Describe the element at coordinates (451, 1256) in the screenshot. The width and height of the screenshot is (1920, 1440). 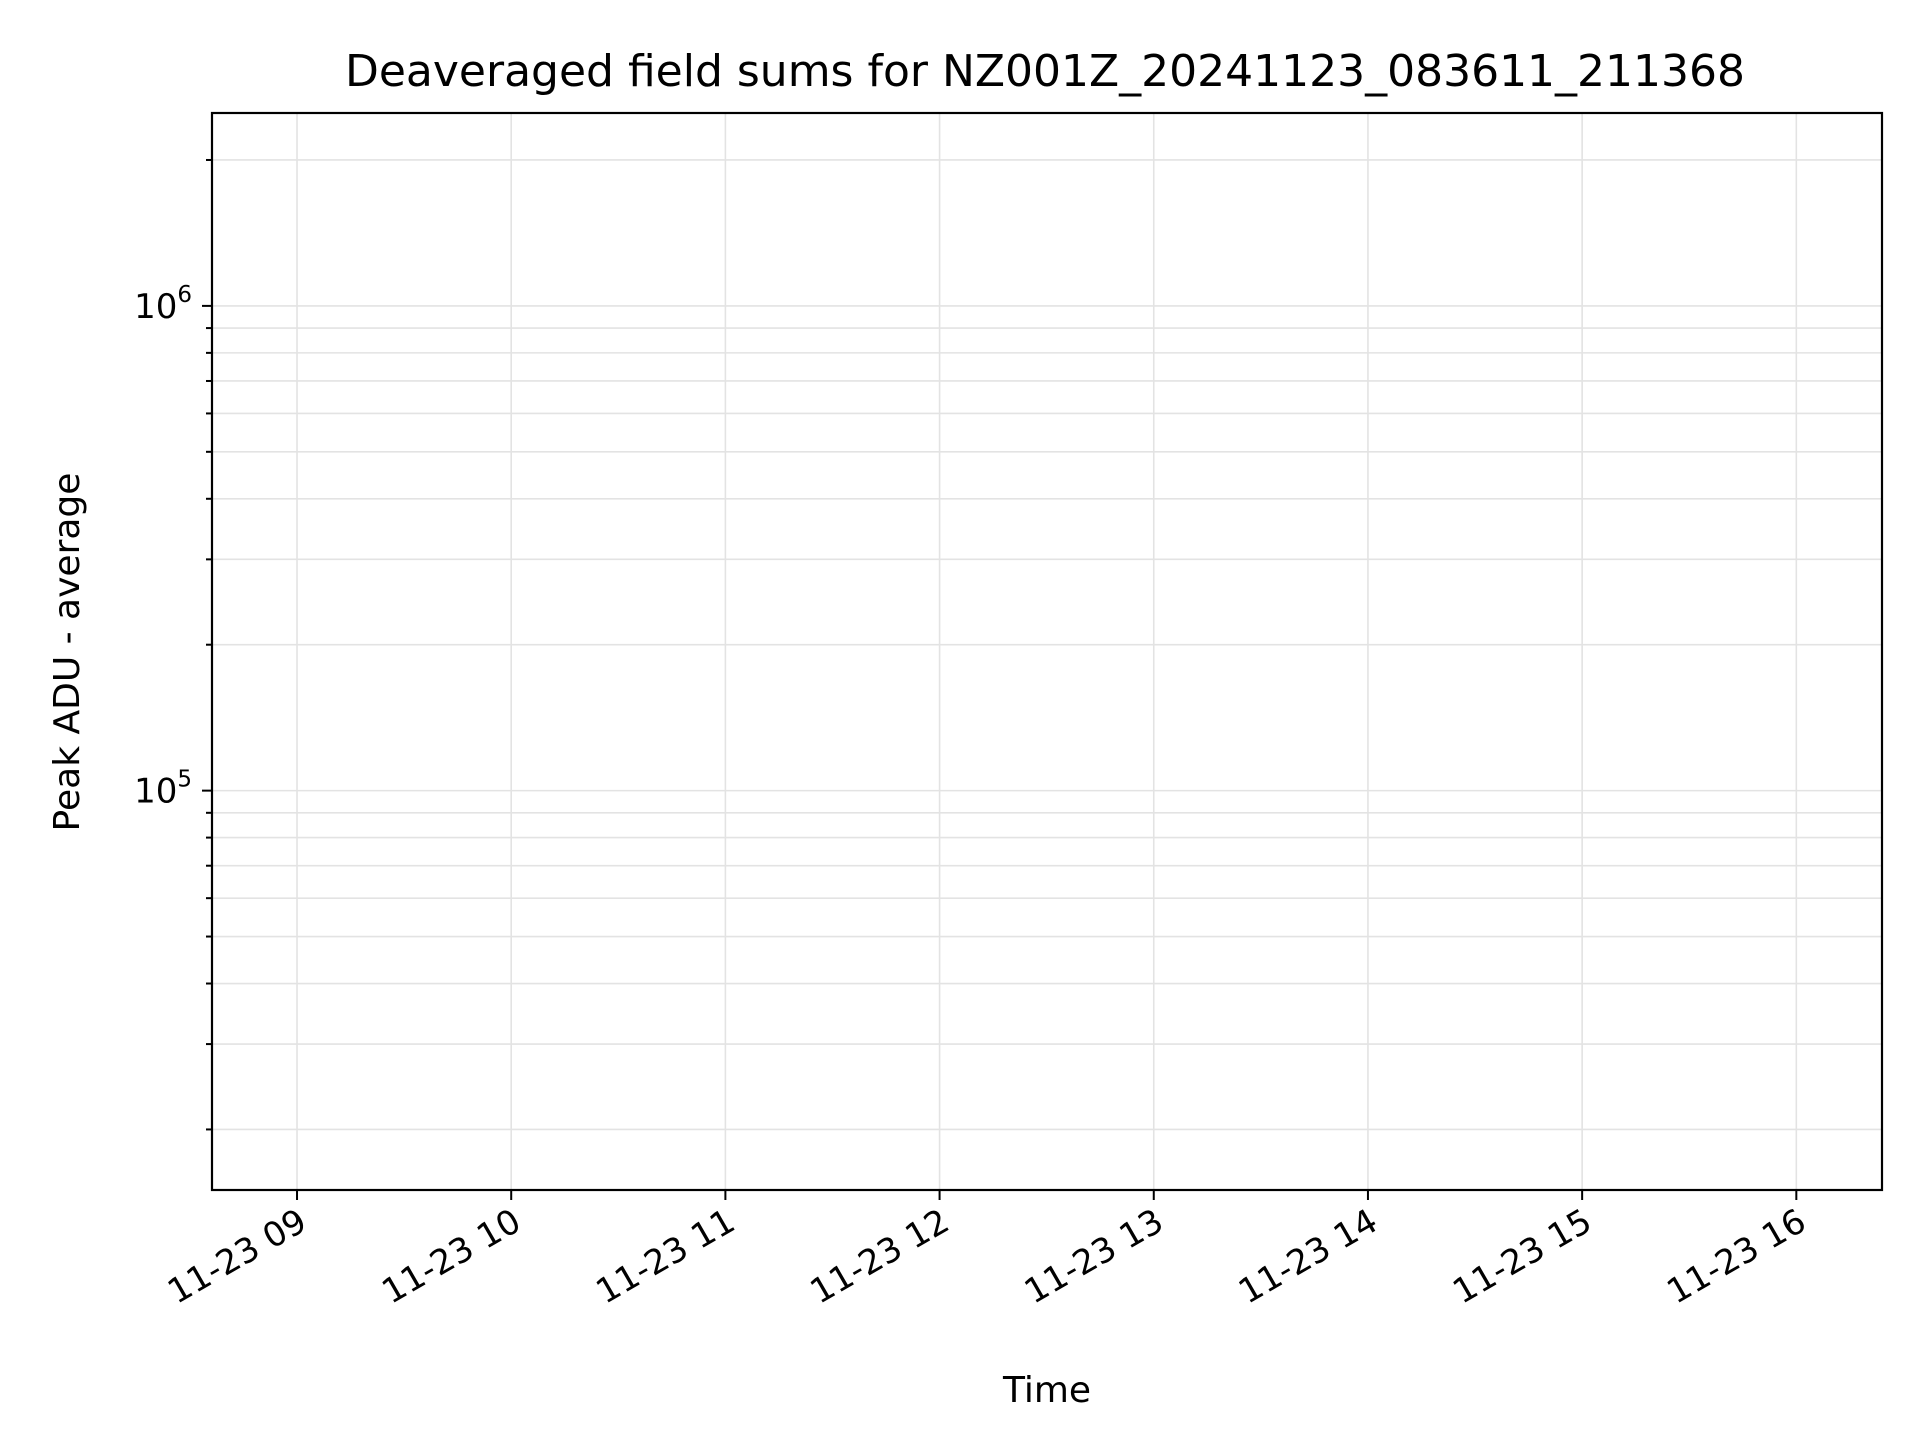
I see `x-tick-label: 11-23 10` at that location.